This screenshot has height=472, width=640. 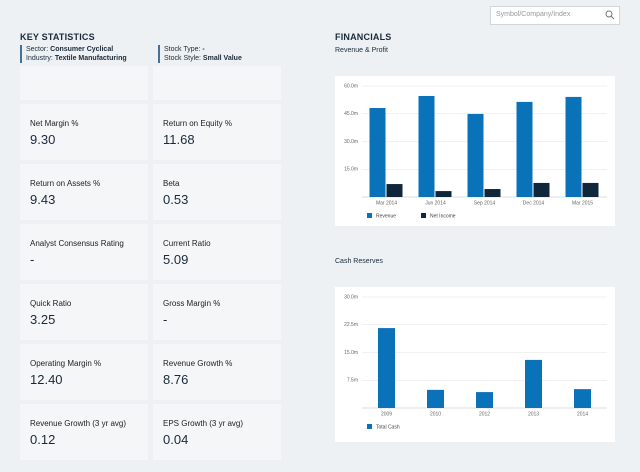 What do you see at coordinates (182, 49) in the screenshot?
I see `info-label: Stock Type:` at bounding box center [182, 49].